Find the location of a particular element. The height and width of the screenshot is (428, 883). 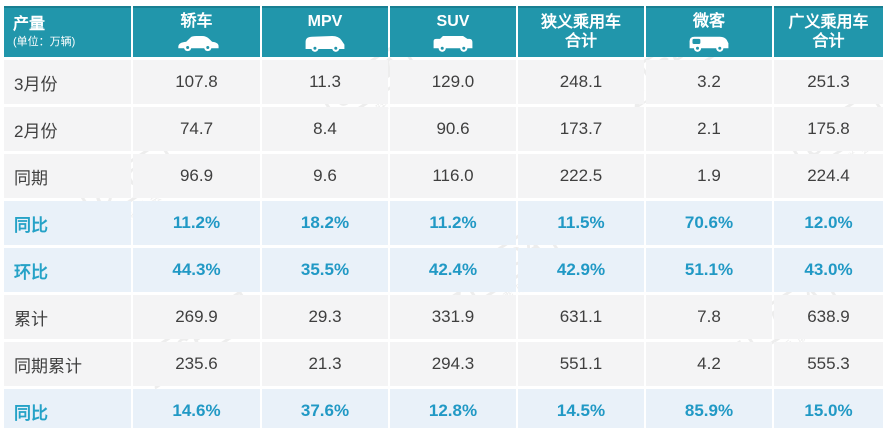

cell-value: 331.9 is located at coordinates (453, 317).